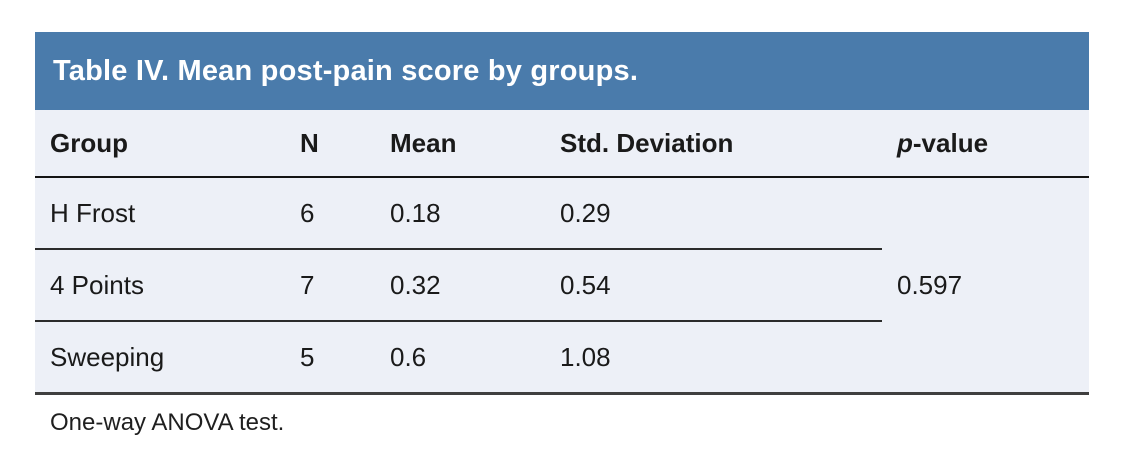 The height and width of the screenshot is (457, 1130). What do you see at coordinates (408, 356) in the screenshot?
I see `cell-mean: 0.6` at bounding box center [408, 356].